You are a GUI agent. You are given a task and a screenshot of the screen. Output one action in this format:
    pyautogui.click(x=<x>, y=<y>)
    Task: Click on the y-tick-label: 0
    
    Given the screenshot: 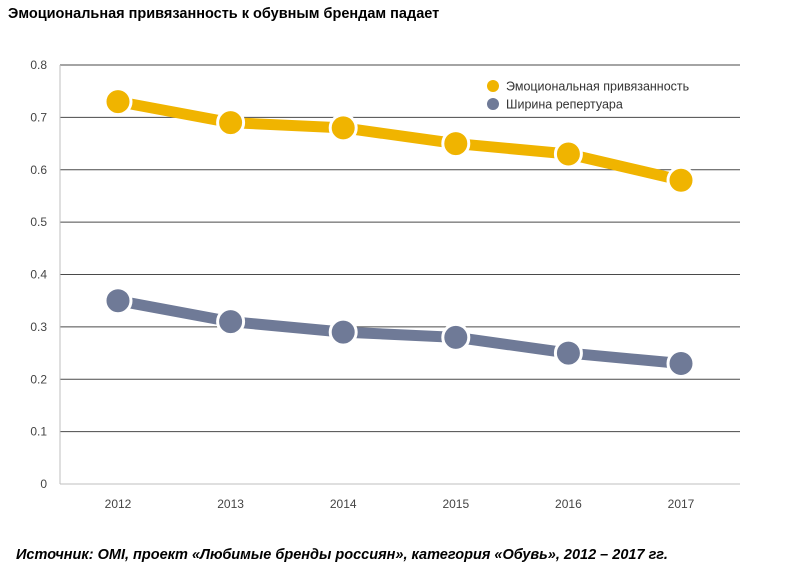 What is the action you would take?
    pyautogui.click(x=43, y=484)
    